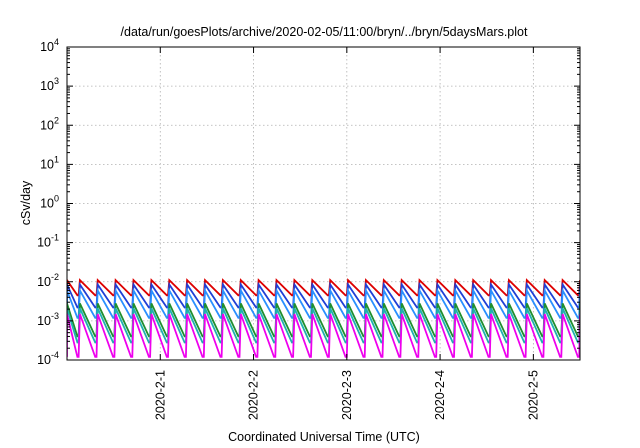 This screenshot has width=640, height=448. I want to click on y-tick-label: 10², so click(49, 123).